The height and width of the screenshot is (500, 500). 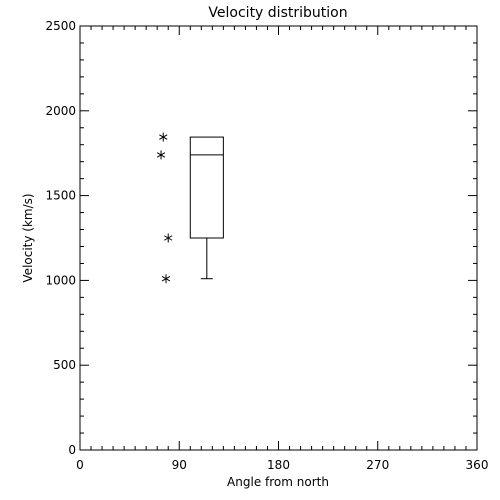 What do you see at coordinates (60, 280) in the screenshot?
I see `y-tick-label: 1000` at bounding box center [60, 280].